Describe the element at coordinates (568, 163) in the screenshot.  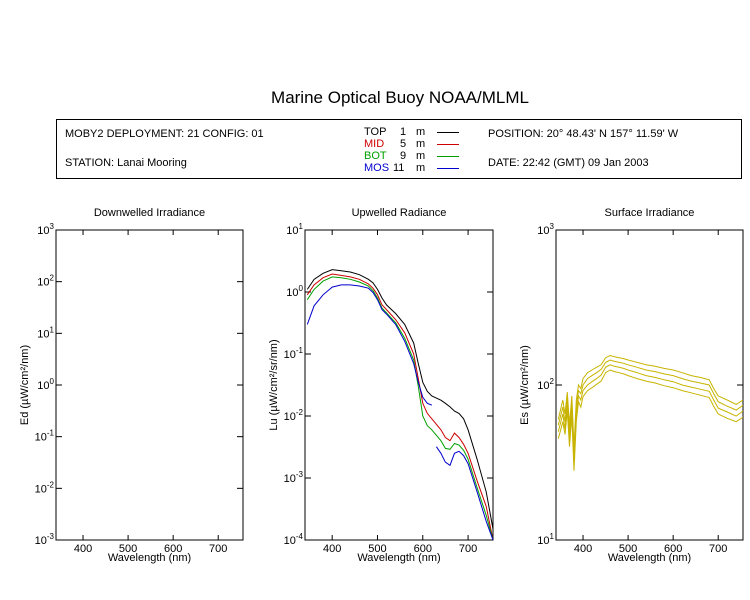
I see `date-text: DATE: 22:42 (GMT) 09 Jan 2003` at that location.